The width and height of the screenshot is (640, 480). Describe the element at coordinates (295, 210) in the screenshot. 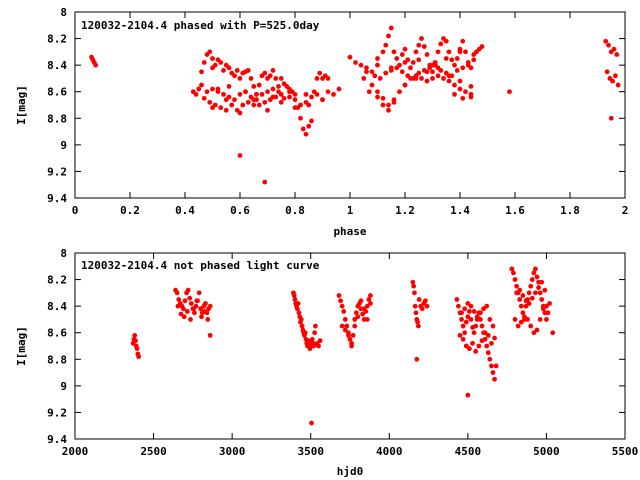

I see `phased-x-tick-label: 0.8` at that location.